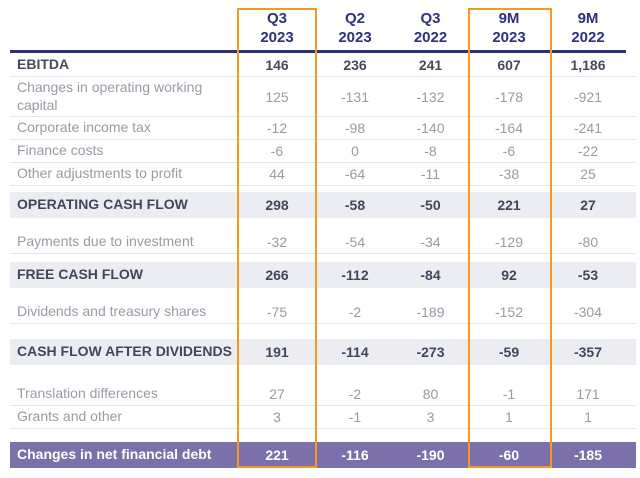 Image resolution: width=640 pixels, height=478 pixels. Describe the element at coordinates (277, 275) in the screenshot. I see `value-cell: 266` at that location.